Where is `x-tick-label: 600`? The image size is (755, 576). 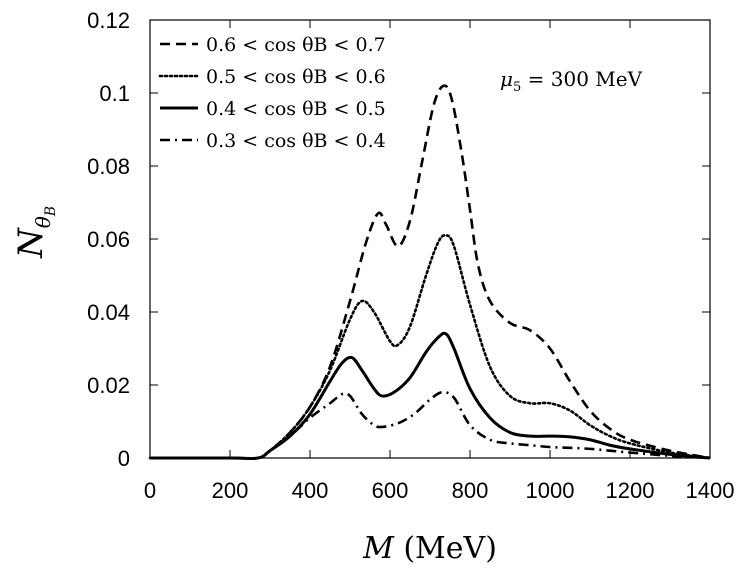
x-tick-label: 600 is located at coordinates (390, 490).